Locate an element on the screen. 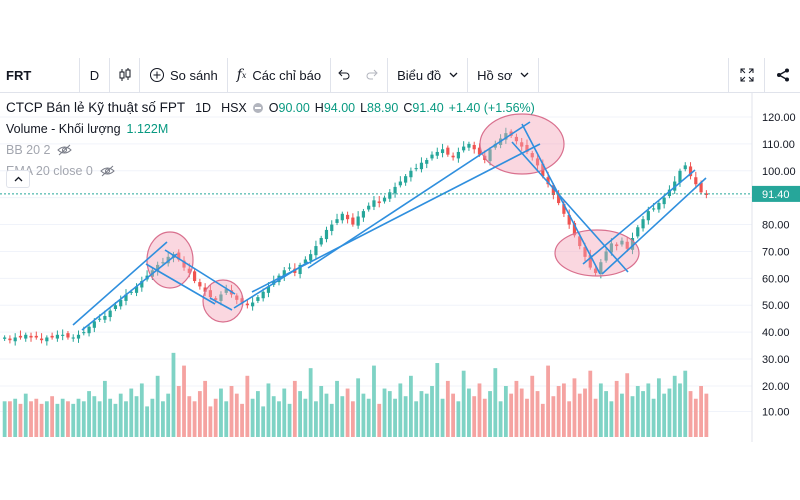 This screenshot has height=500, width=800. interval-button: D is located at coordinates (95, 75).